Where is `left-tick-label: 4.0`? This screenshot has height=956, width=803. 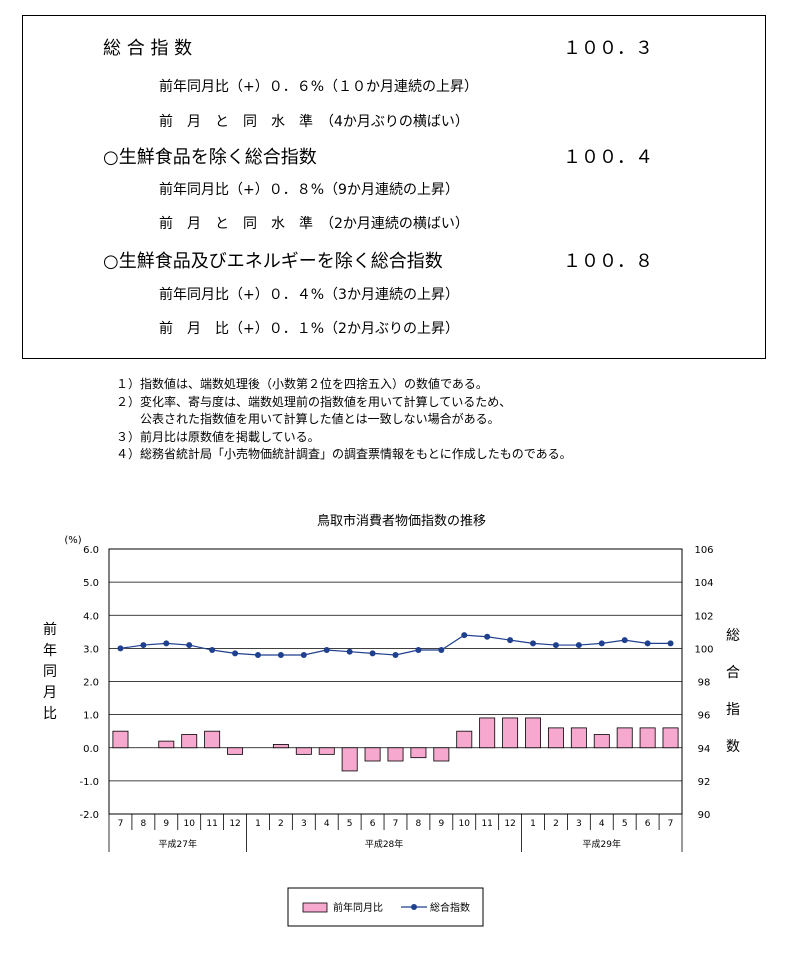 left-tick-label: 4.0 is located at coordinates (91, 616).